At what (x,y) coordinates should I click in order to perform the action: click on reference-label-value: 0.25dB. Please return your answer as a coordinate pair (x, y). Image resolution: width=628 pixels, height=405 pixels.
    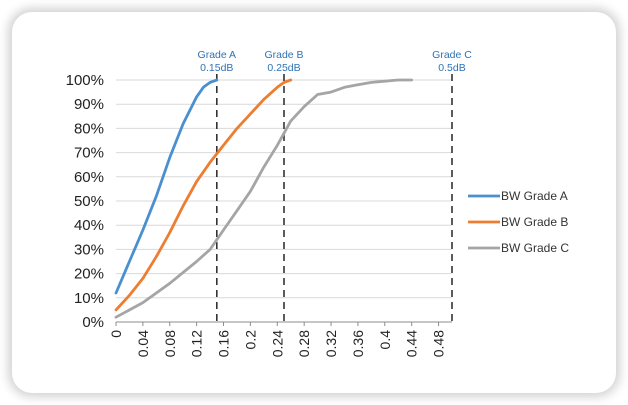
    Looking at the image, I should click on (283, 68).